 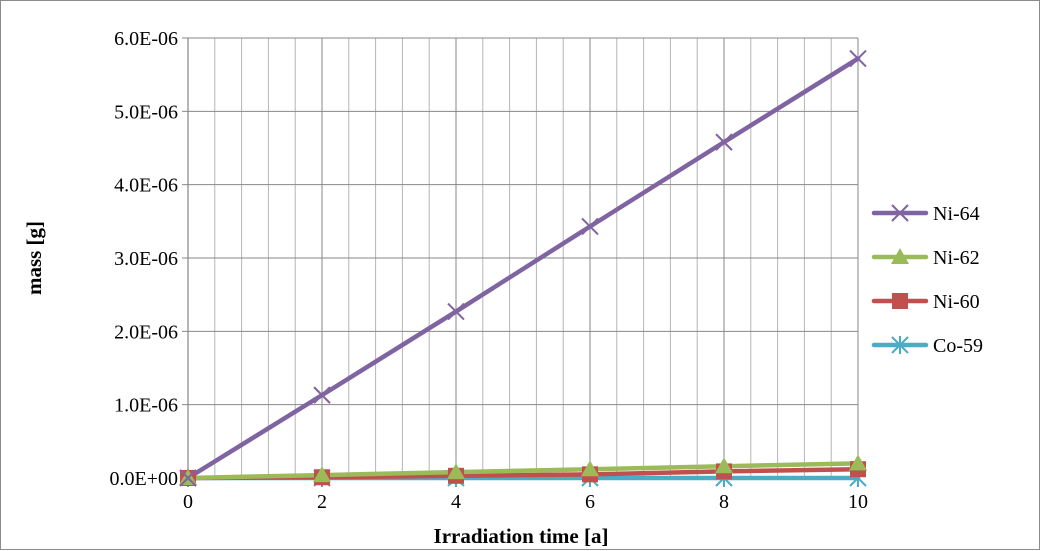 I want to click on legend-label: Ni-60, so click(x=956, y=302).